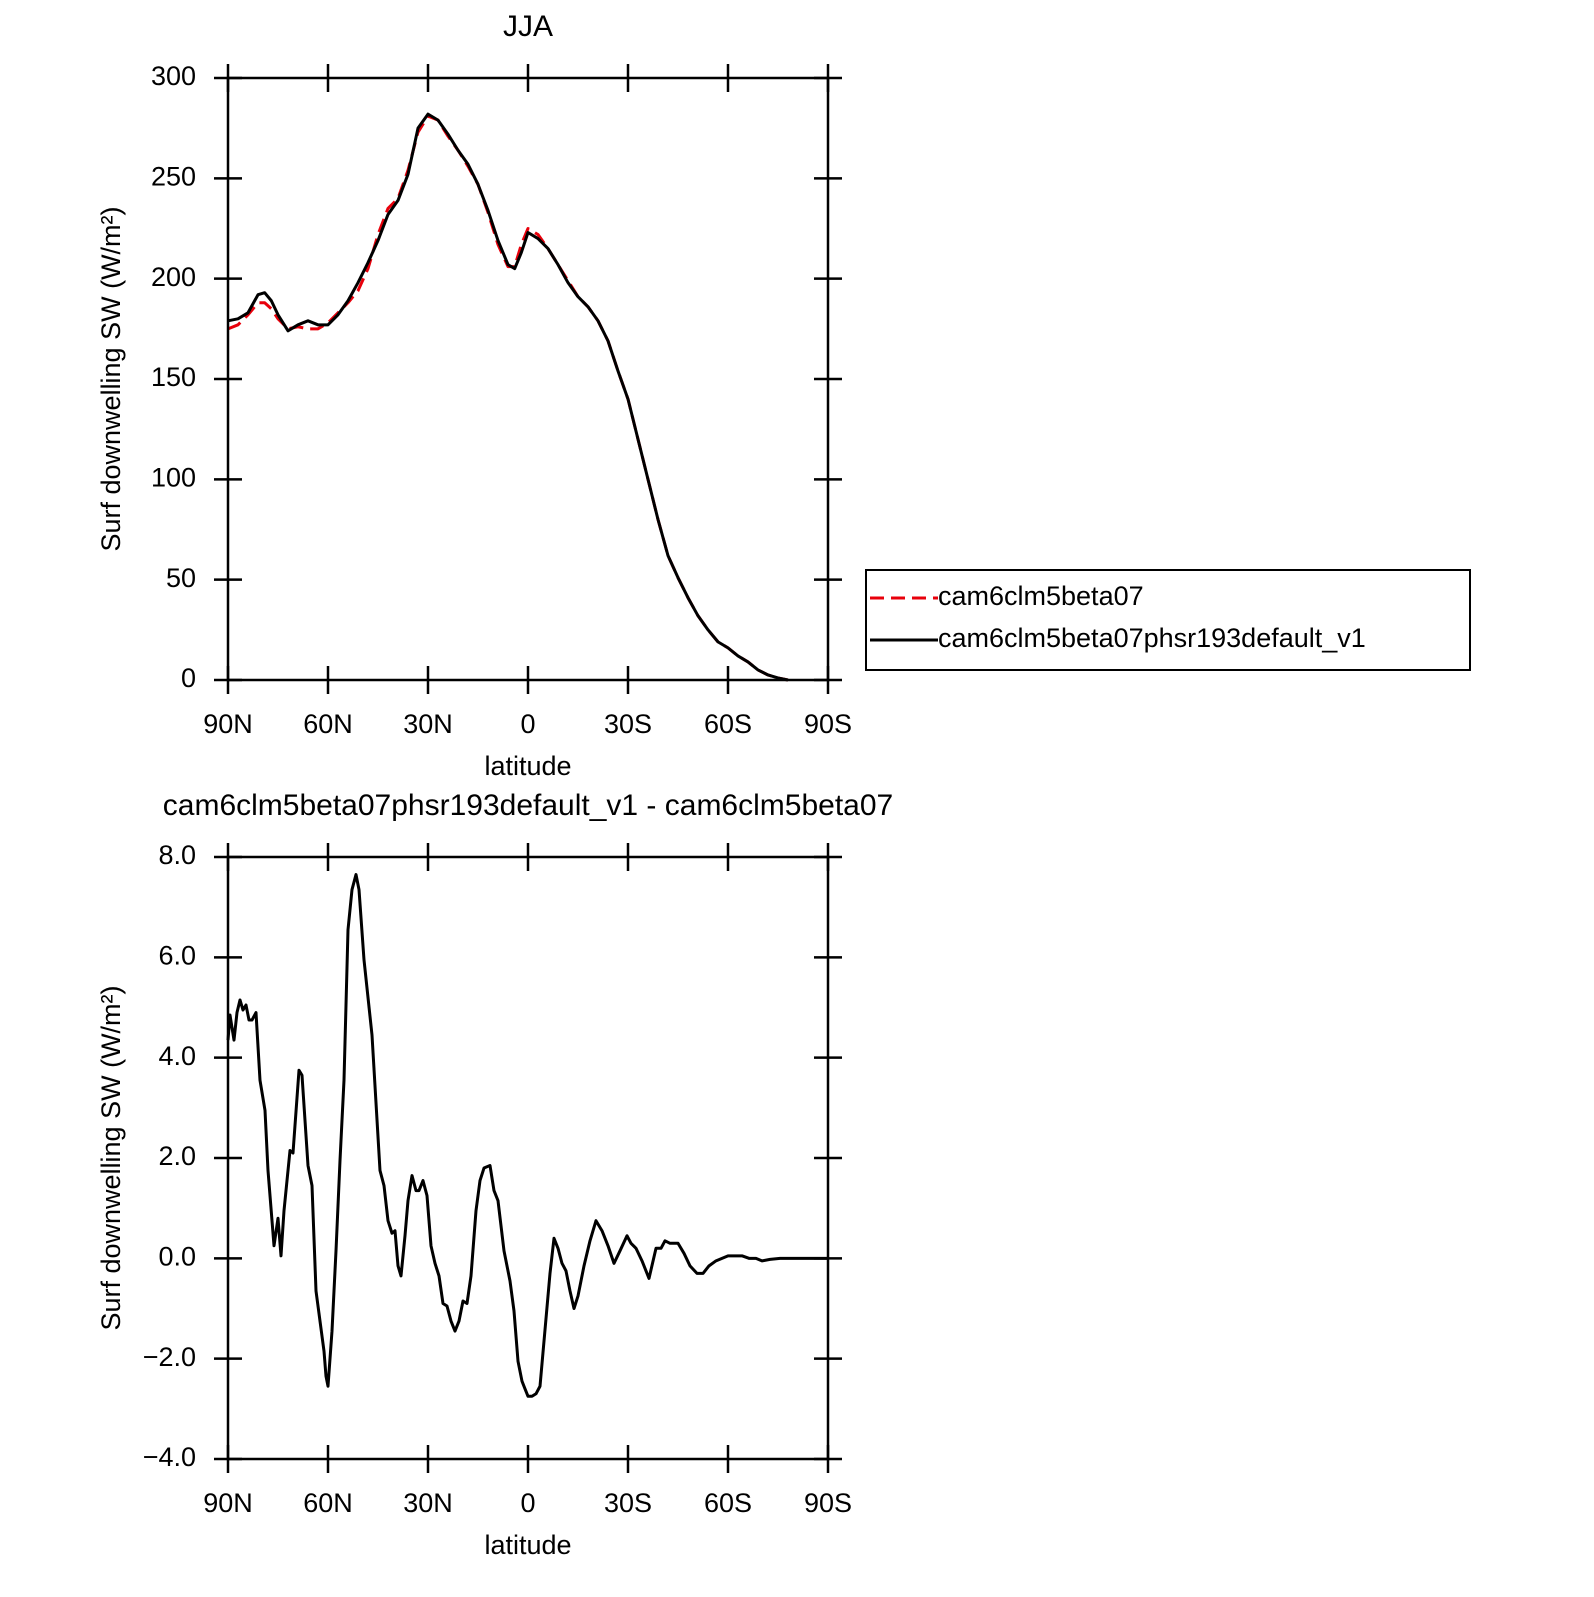 The image size is (1594, 1597). What do you see at coordinates (177, 1056) in the screenshot?
I see `y-tick-label: 4.0` at bounding box center [177, 1056].